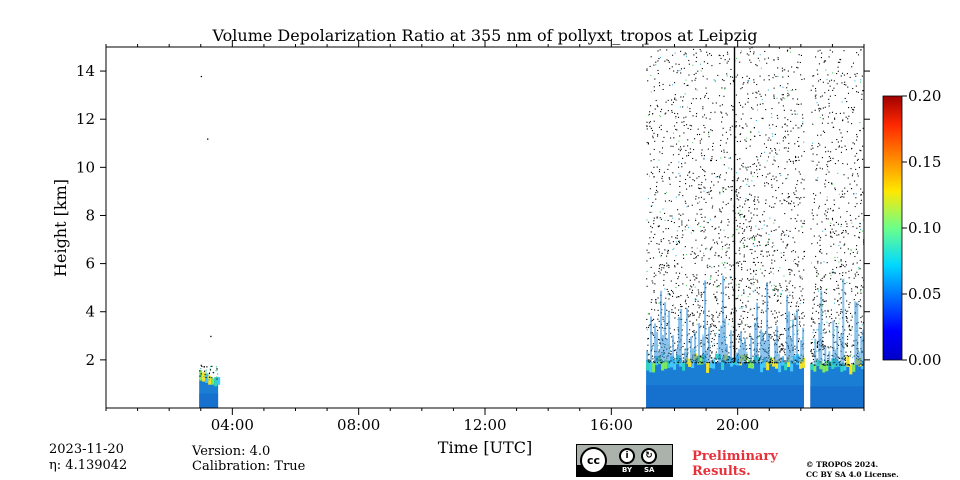 This screenshot has height=480, width=960. I want to click on y-tick-label: 2, so click(90, 360).